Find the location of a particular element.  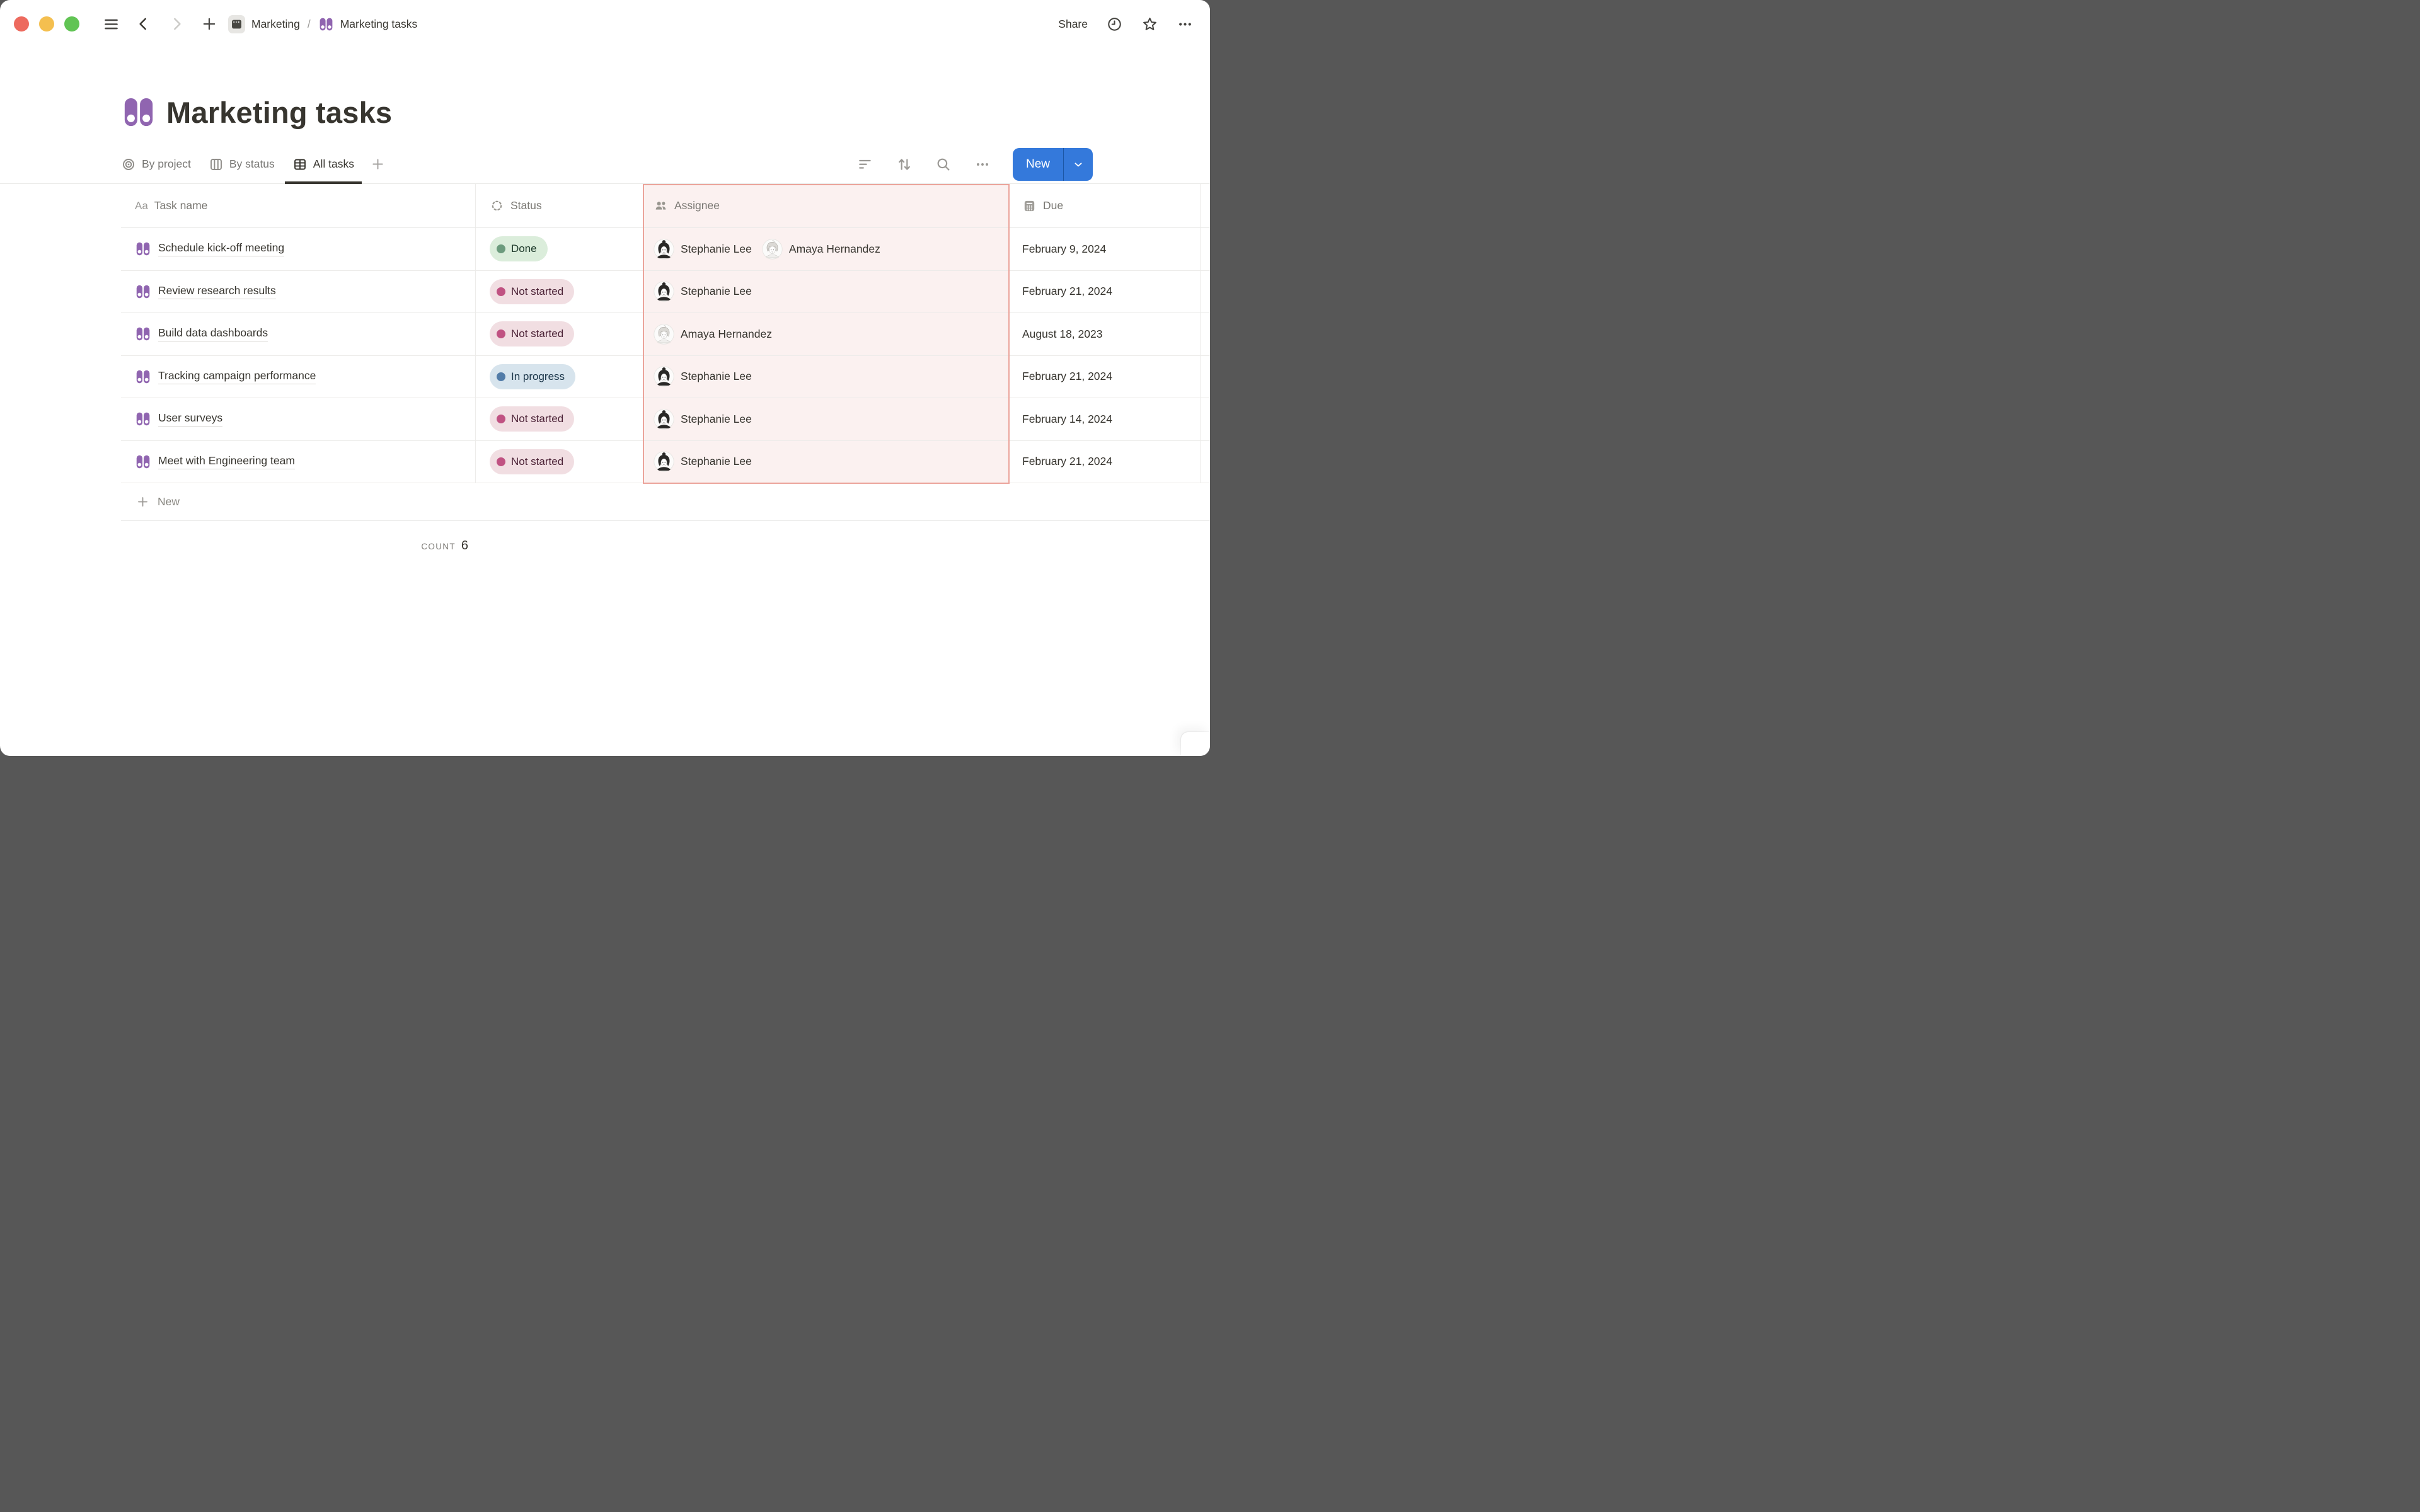

task-link: Review research results is located at coordinates (217, 291).